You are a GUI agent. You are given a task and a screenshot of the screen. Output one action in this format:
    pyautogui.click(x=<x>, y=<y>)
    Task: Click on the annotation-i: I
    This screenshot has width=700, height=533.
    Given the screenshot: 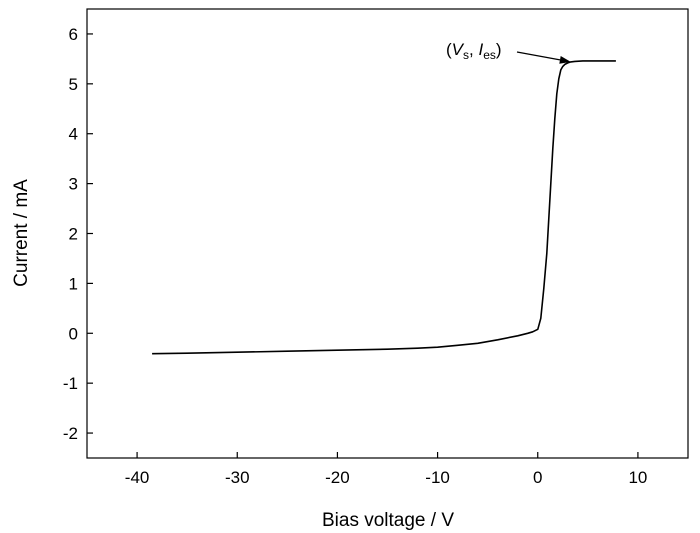 What is the action you would take?
    pyautogui.click(x=480, y=49)
    